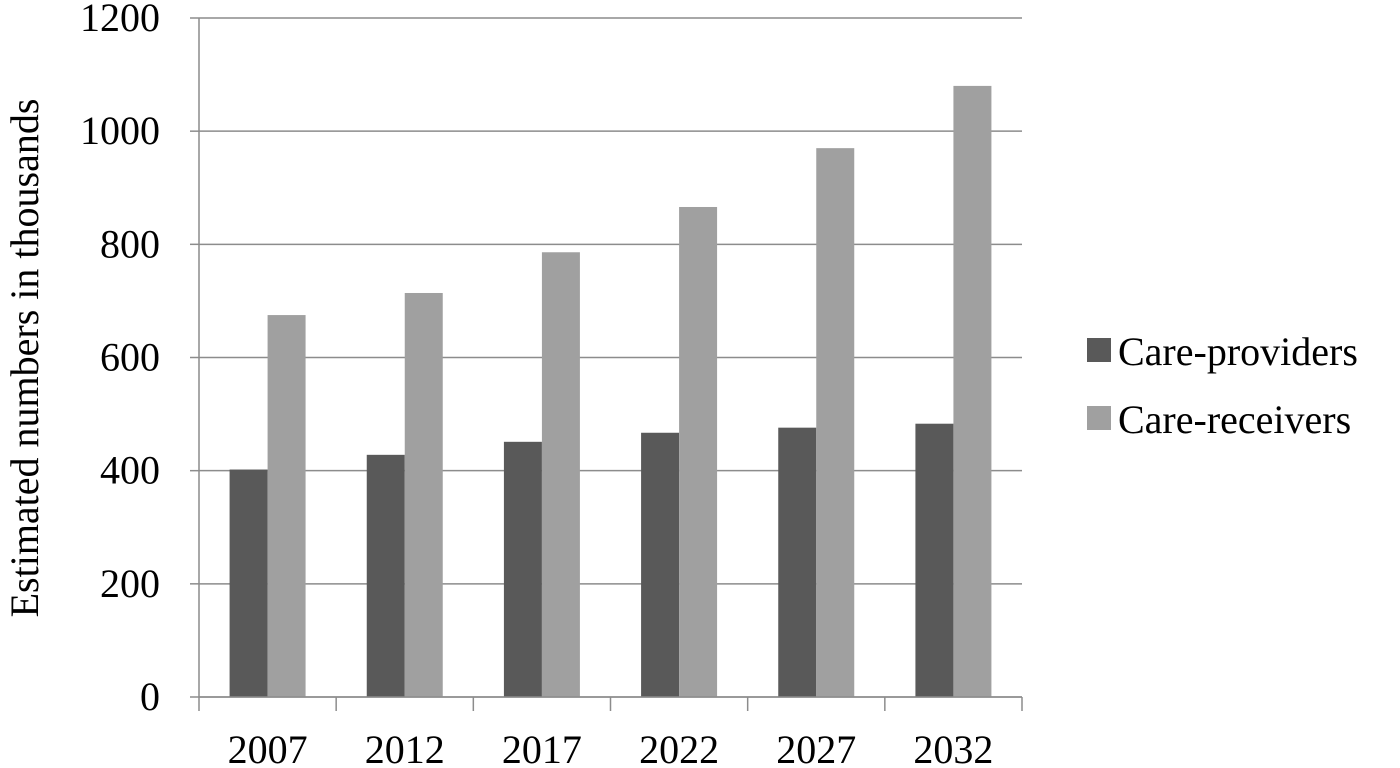 This screenshot has width=1400, height=768. I want to click on y-tick-label: 1000, so click(120, 130).